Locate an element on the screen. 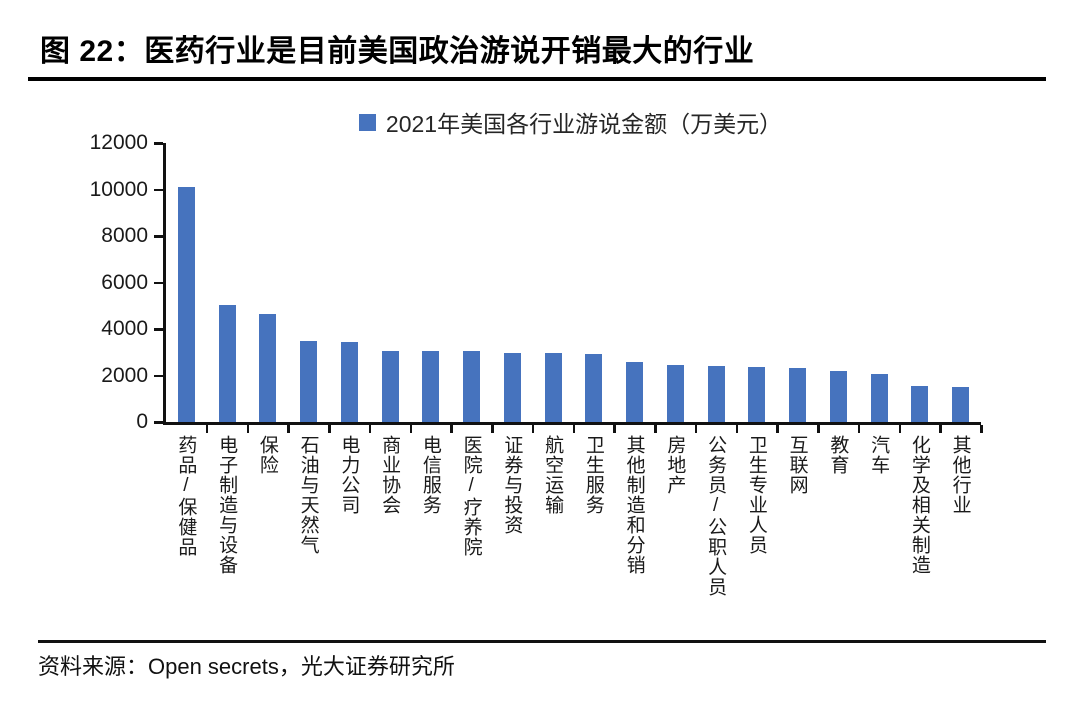 The height and width of the screenshot is (702, 1080). x-category-label: 房地产 is located at coordinates (675, 465).